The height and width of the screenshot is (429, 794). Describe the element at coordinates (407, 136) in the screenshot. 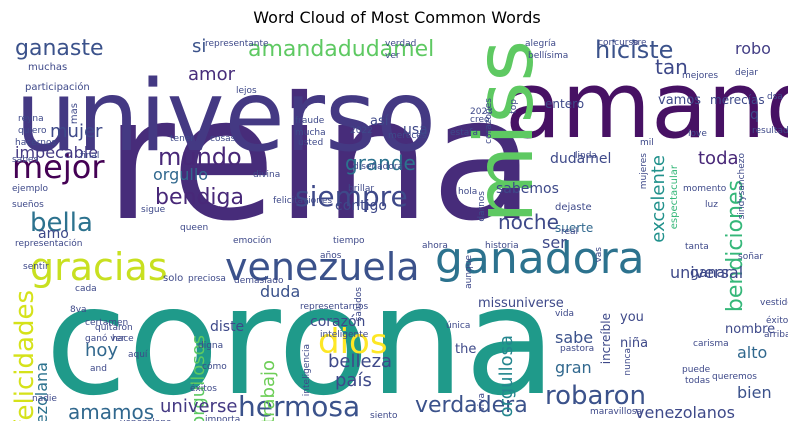

I see `word-100: mereces` at that location.